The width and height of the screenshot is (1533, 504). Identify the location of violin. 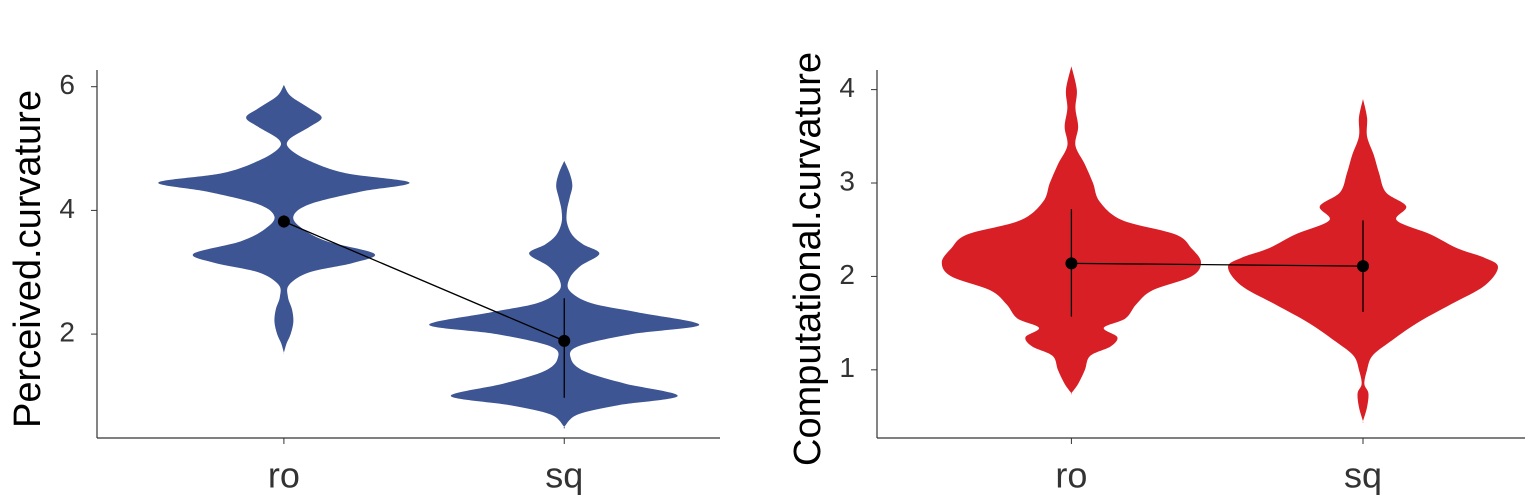
(564, 294).